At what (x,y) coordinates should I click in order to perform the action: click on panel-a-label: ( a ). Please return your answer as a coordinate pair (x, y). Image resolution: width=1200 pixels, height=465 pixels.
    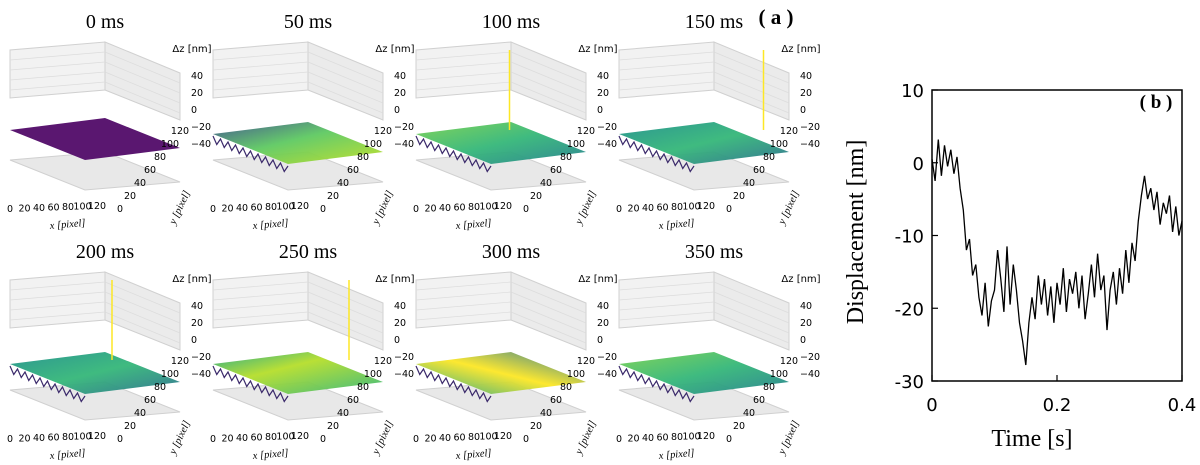
    Looking at the image, I should click on (776, 17).